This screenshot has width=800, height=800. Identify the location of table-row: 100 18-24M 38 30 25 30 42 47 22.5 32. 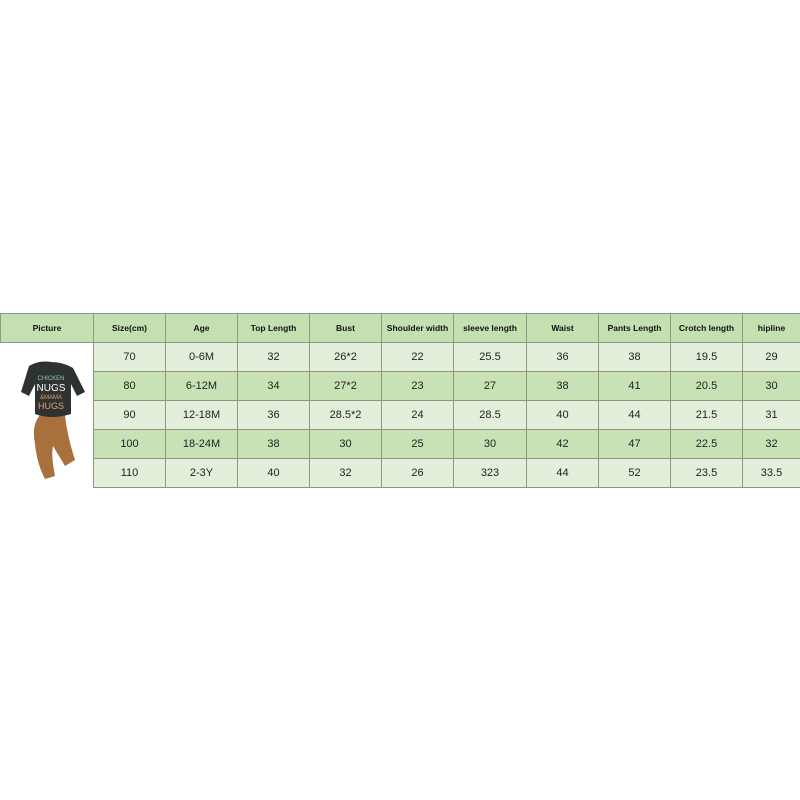
(400, 444).